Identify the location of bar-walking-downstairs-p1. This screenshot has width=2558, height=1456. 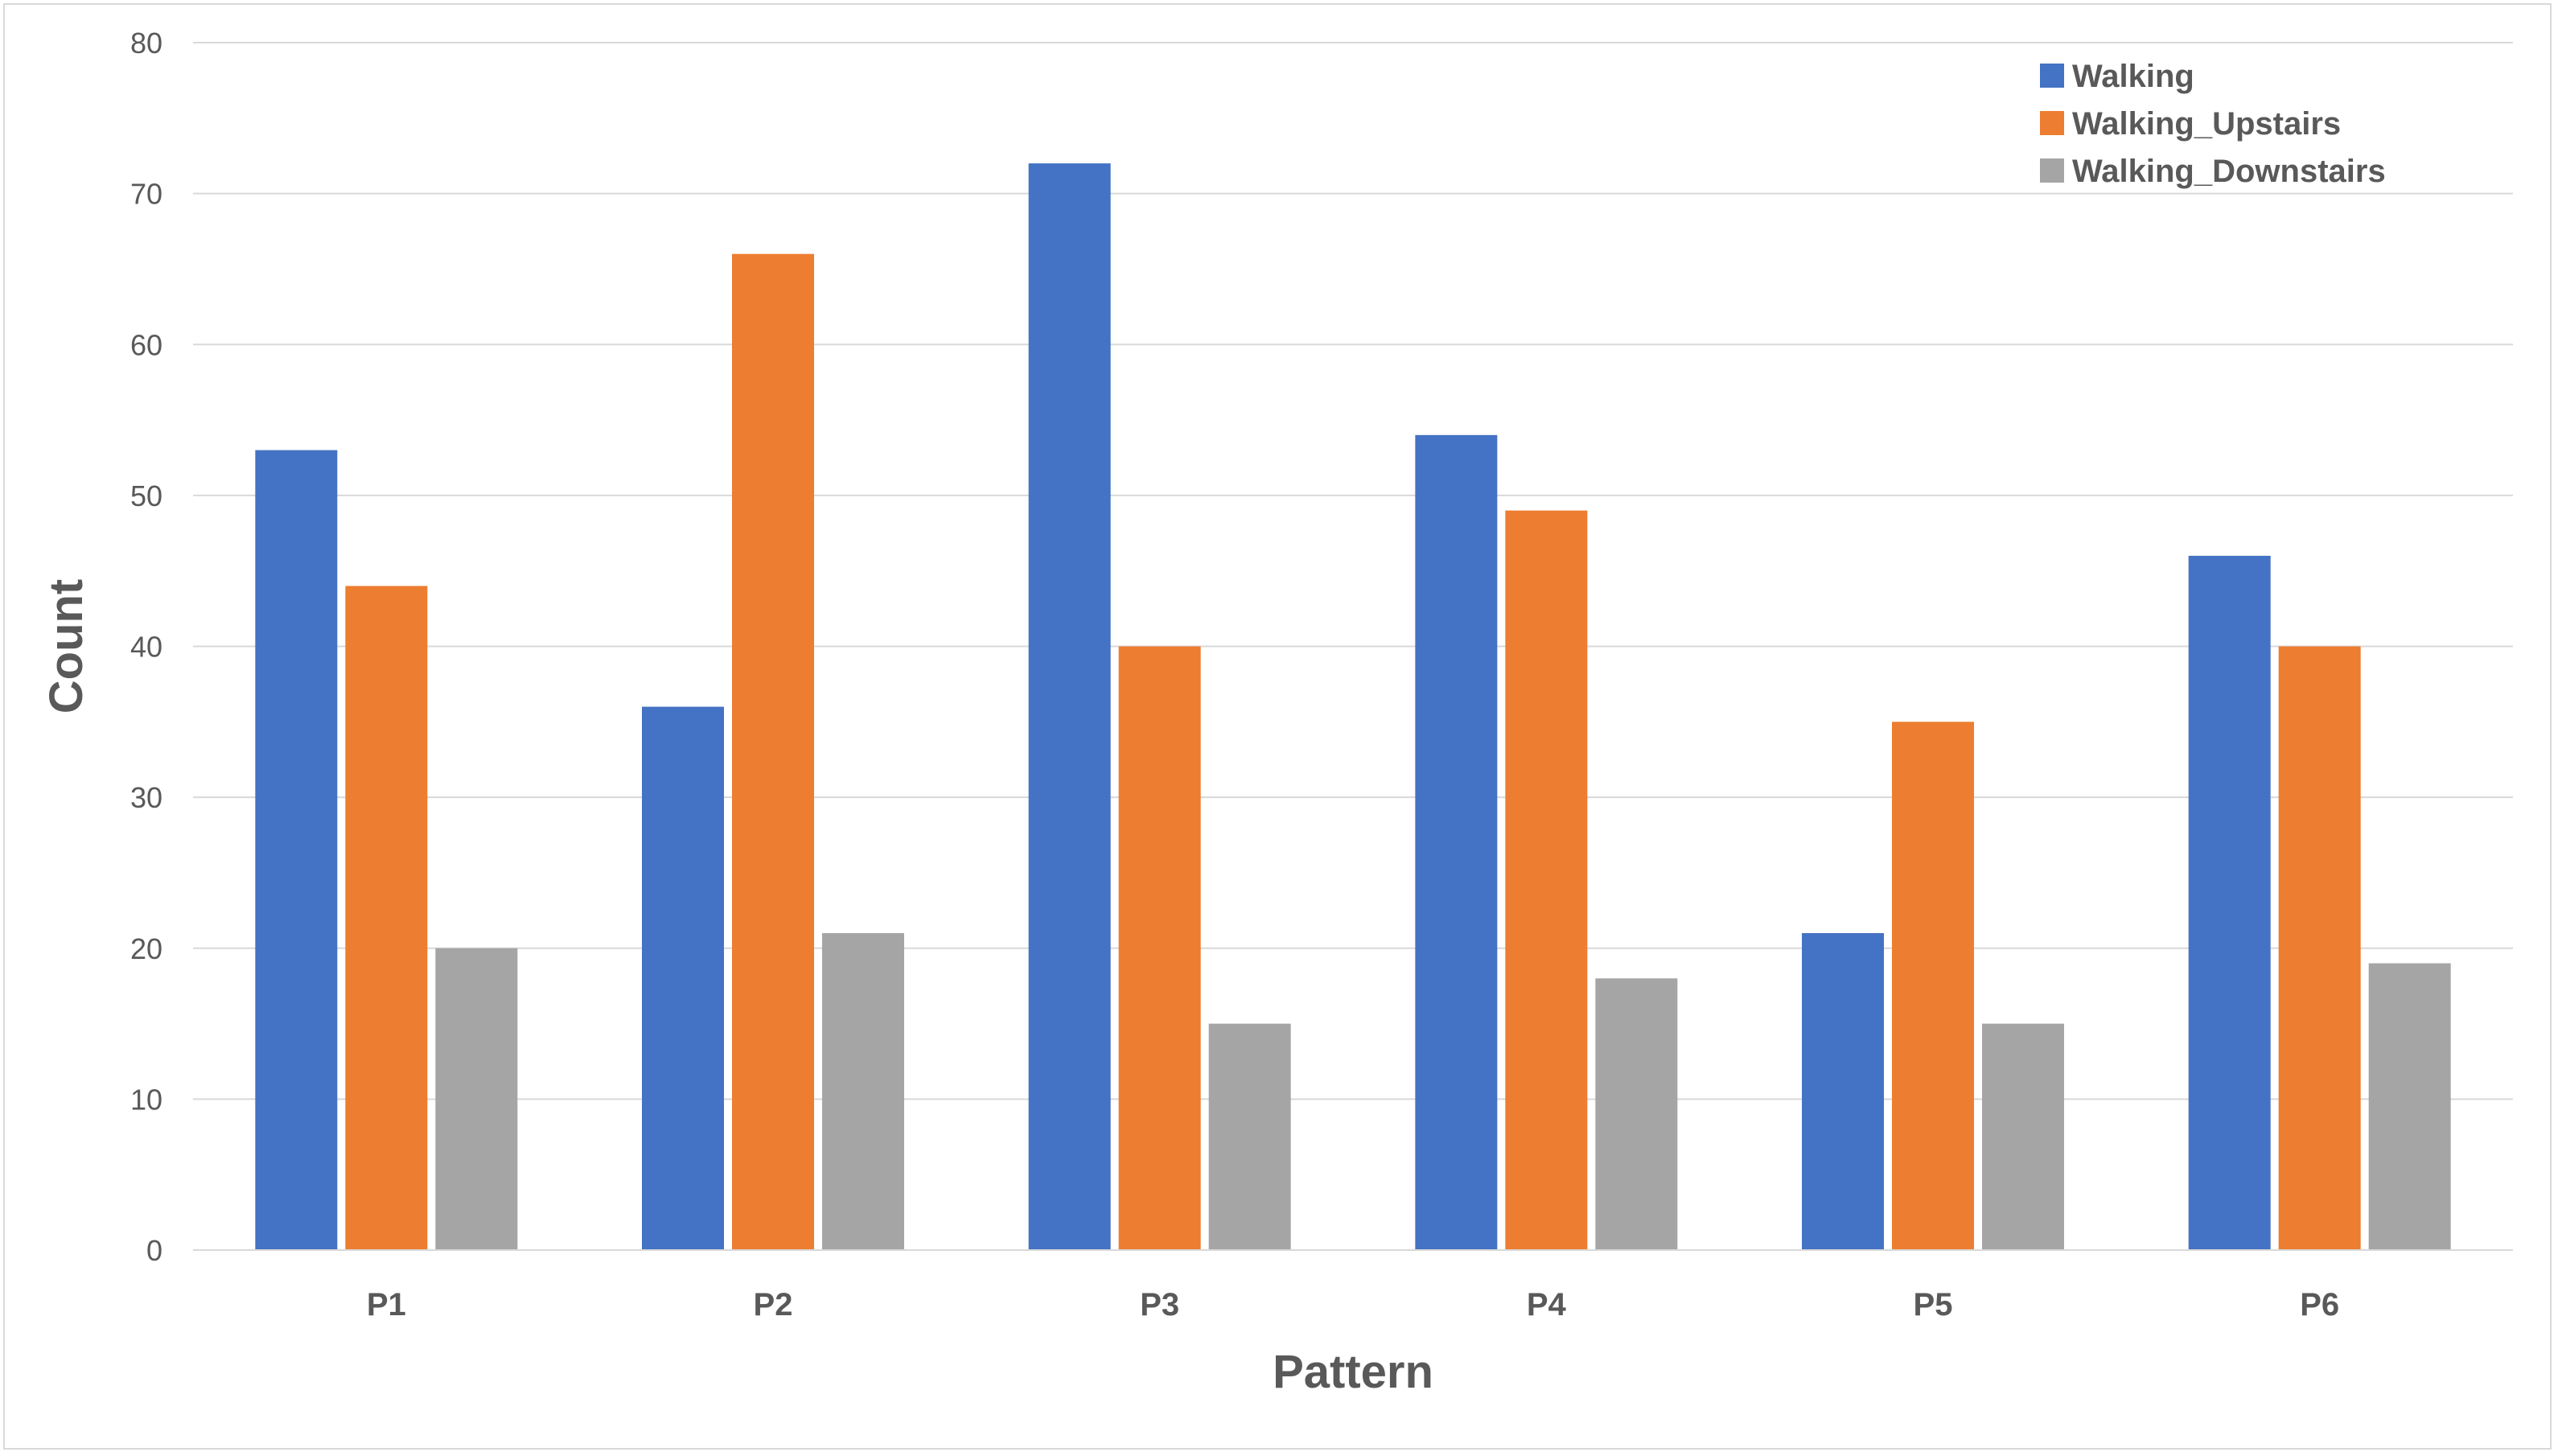
(477, 1099).